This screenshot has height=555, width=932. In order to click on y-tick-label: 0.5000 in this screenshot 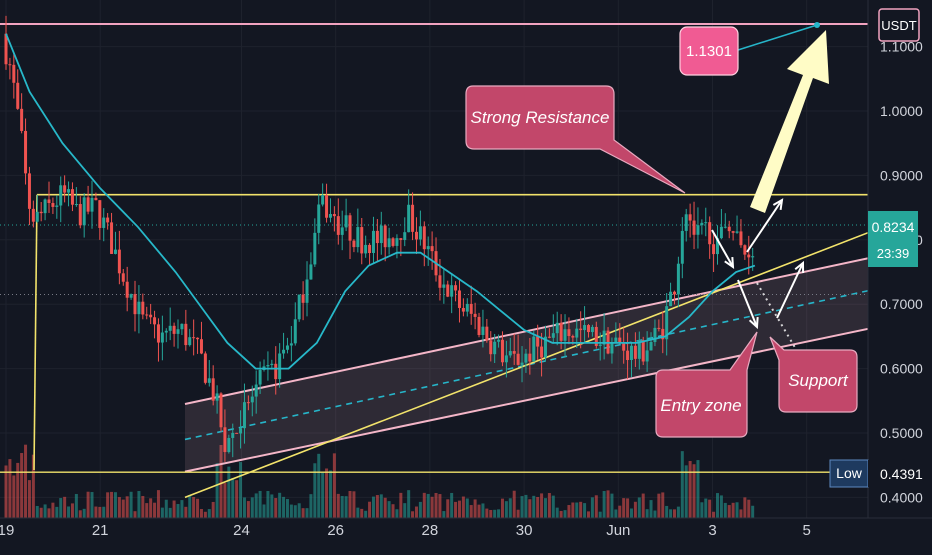, I will do `click(901, 433)`.